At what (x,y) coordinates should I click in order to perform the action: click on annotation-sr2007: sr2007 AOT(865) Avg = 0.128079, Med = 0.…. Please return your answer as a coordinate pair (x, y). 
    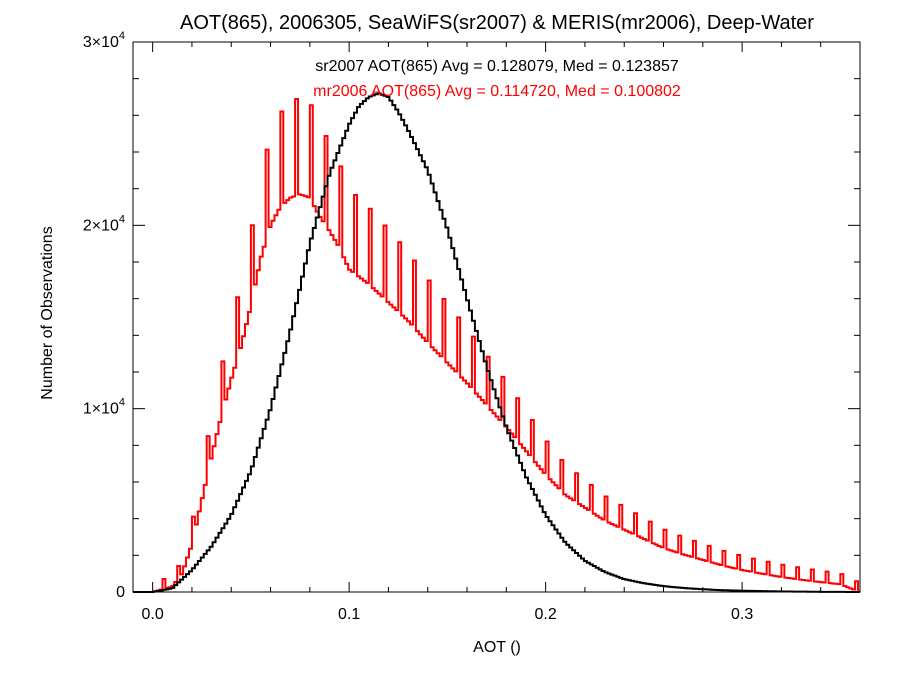
    Looking at the image, I should click on (497, 66).